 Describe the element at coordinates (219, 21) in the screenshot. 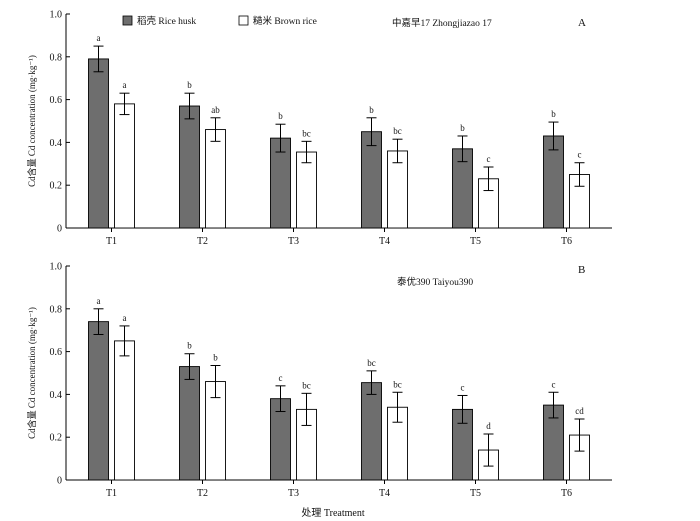

I see `legend: 稻壳 Rice husk 糙米 Brown rice` at that location.